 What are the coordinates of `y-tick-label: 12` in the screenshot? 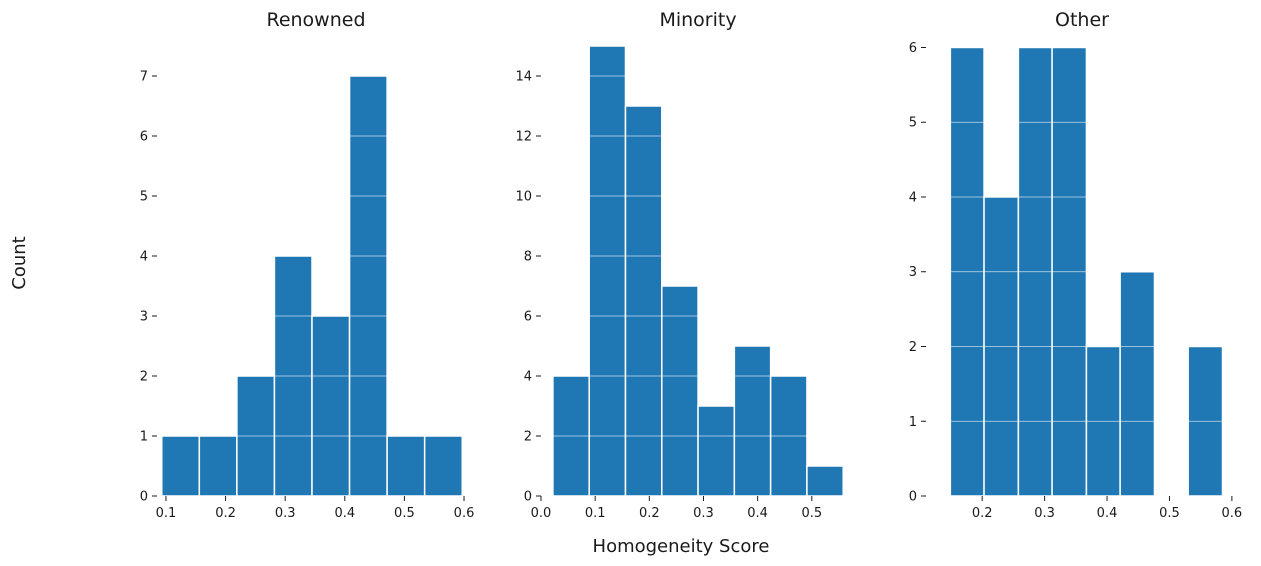 It's located at (523, 137).